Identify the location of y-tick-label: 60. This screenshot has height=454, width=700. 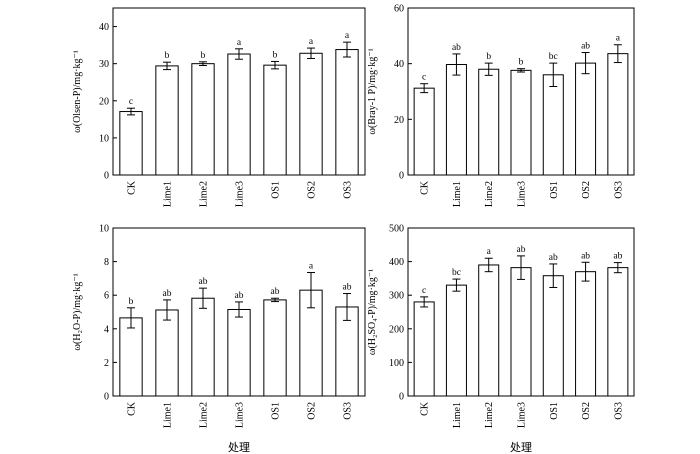
(399, 9).